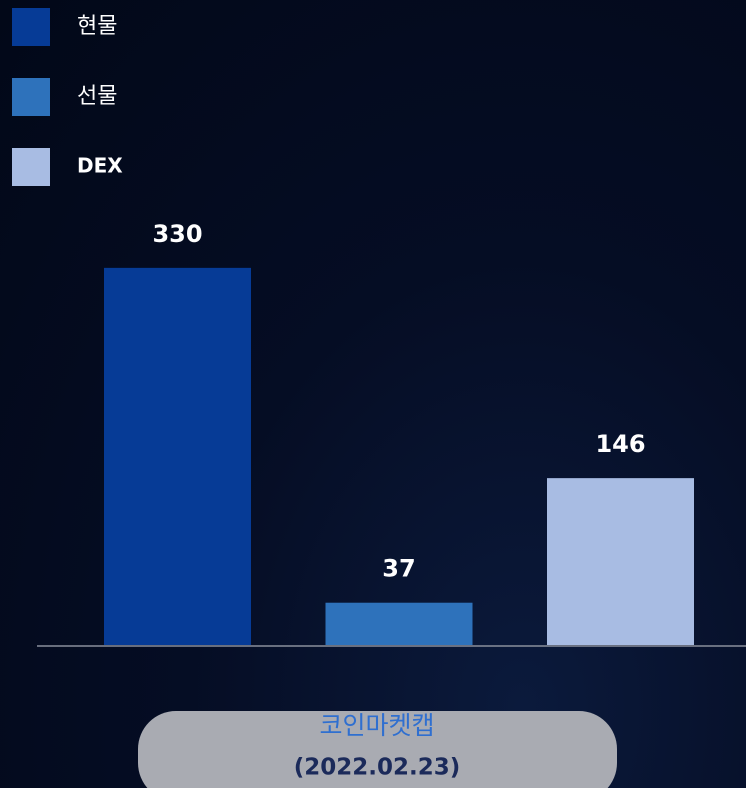 This screenshot has height=788, width=746. Describe the element at coordinates (97, 96) in the screenshot. I see `legend-label: 선물` at that location.